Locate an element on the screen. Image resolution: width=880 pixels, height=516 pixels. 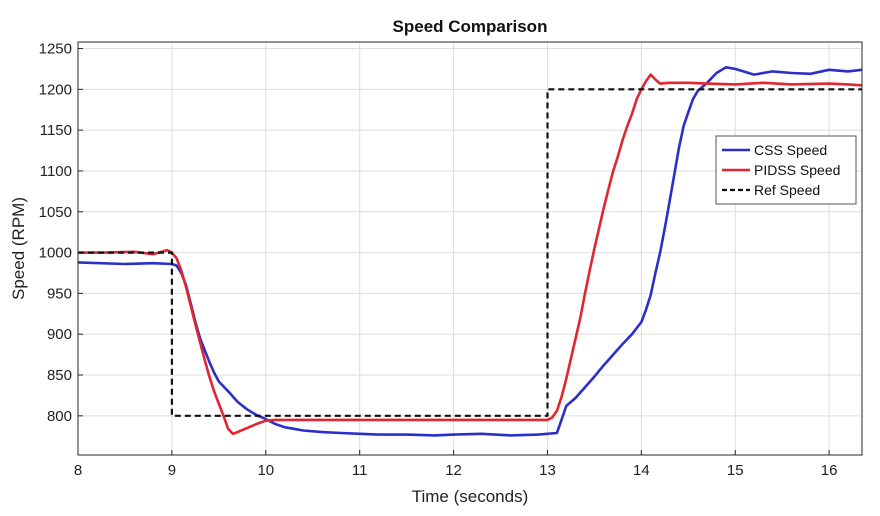
legend: CSS Speed PIDSS Speed Ref Speed is located at coordinates (786, 170).